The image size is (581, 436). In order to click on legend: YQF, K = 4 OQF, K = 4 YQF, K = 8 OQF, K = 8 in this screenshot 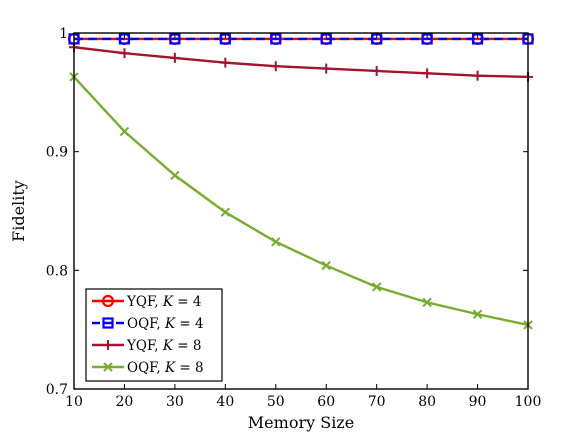, I will do `click(154, 335)`.